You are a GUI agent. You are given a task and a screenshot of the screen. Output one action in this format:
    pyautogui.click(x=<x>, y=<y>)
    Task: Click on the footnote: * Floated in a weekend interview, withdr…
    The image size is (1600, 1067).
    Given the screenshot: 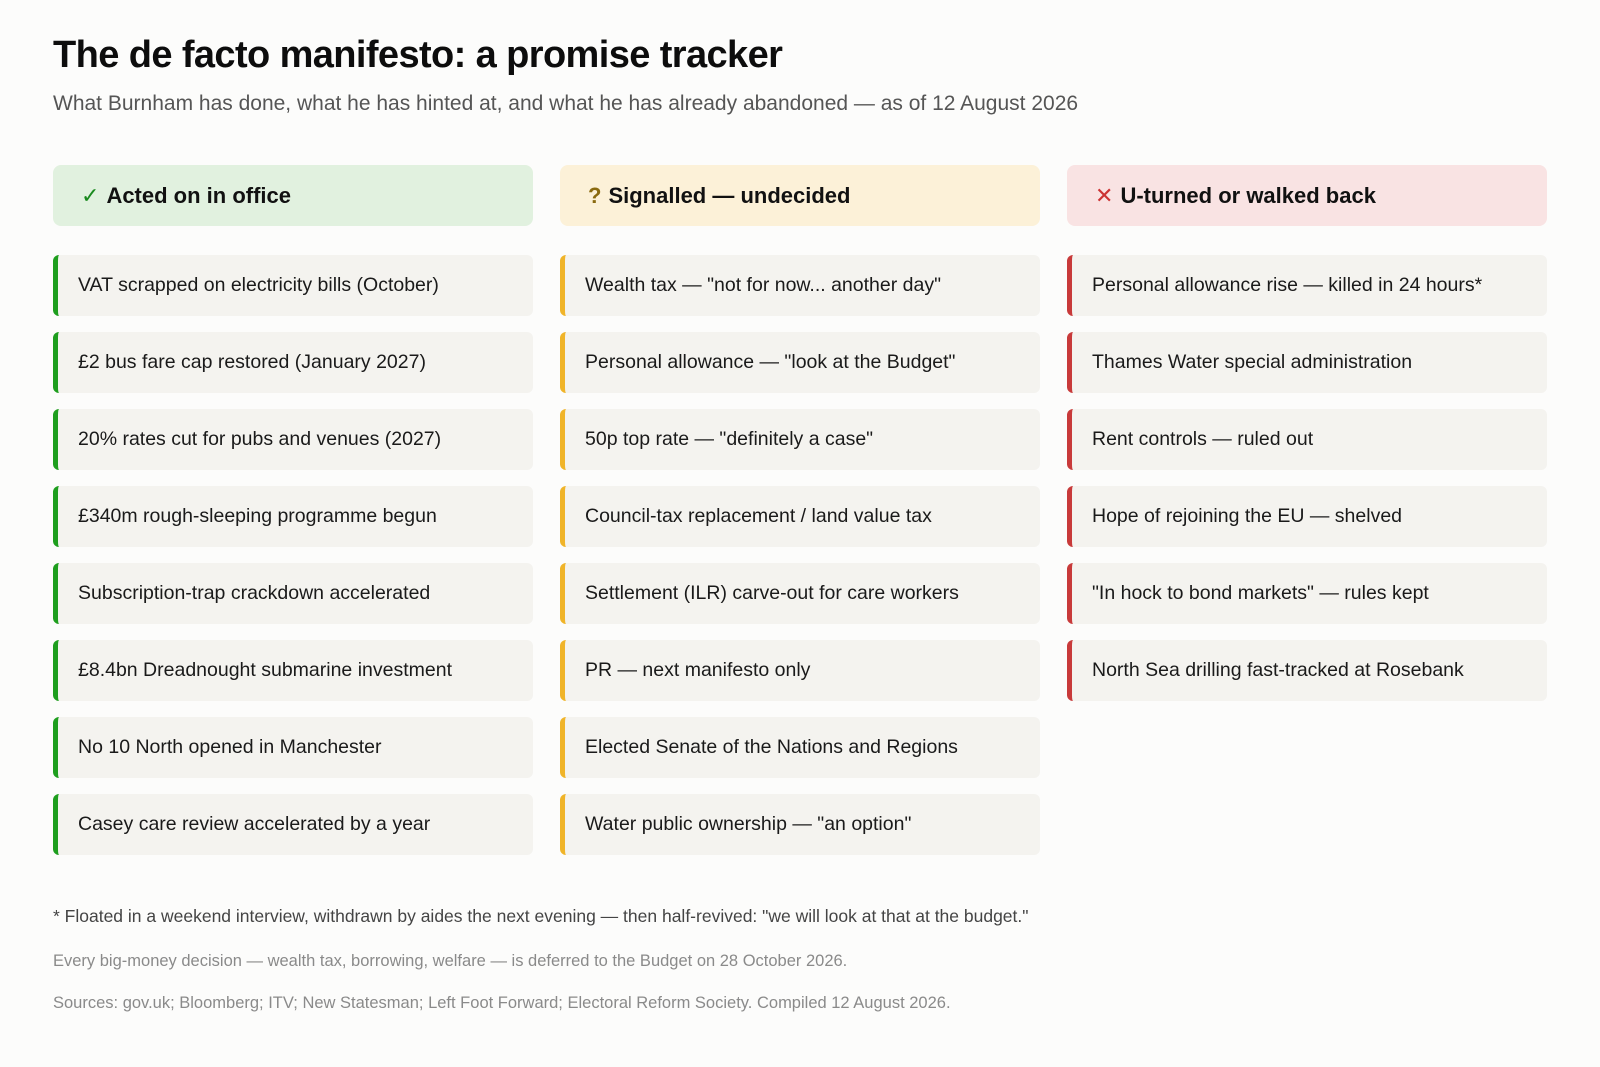 What is the action you would take?
    pyautogui.click(x=541, y=916)
    